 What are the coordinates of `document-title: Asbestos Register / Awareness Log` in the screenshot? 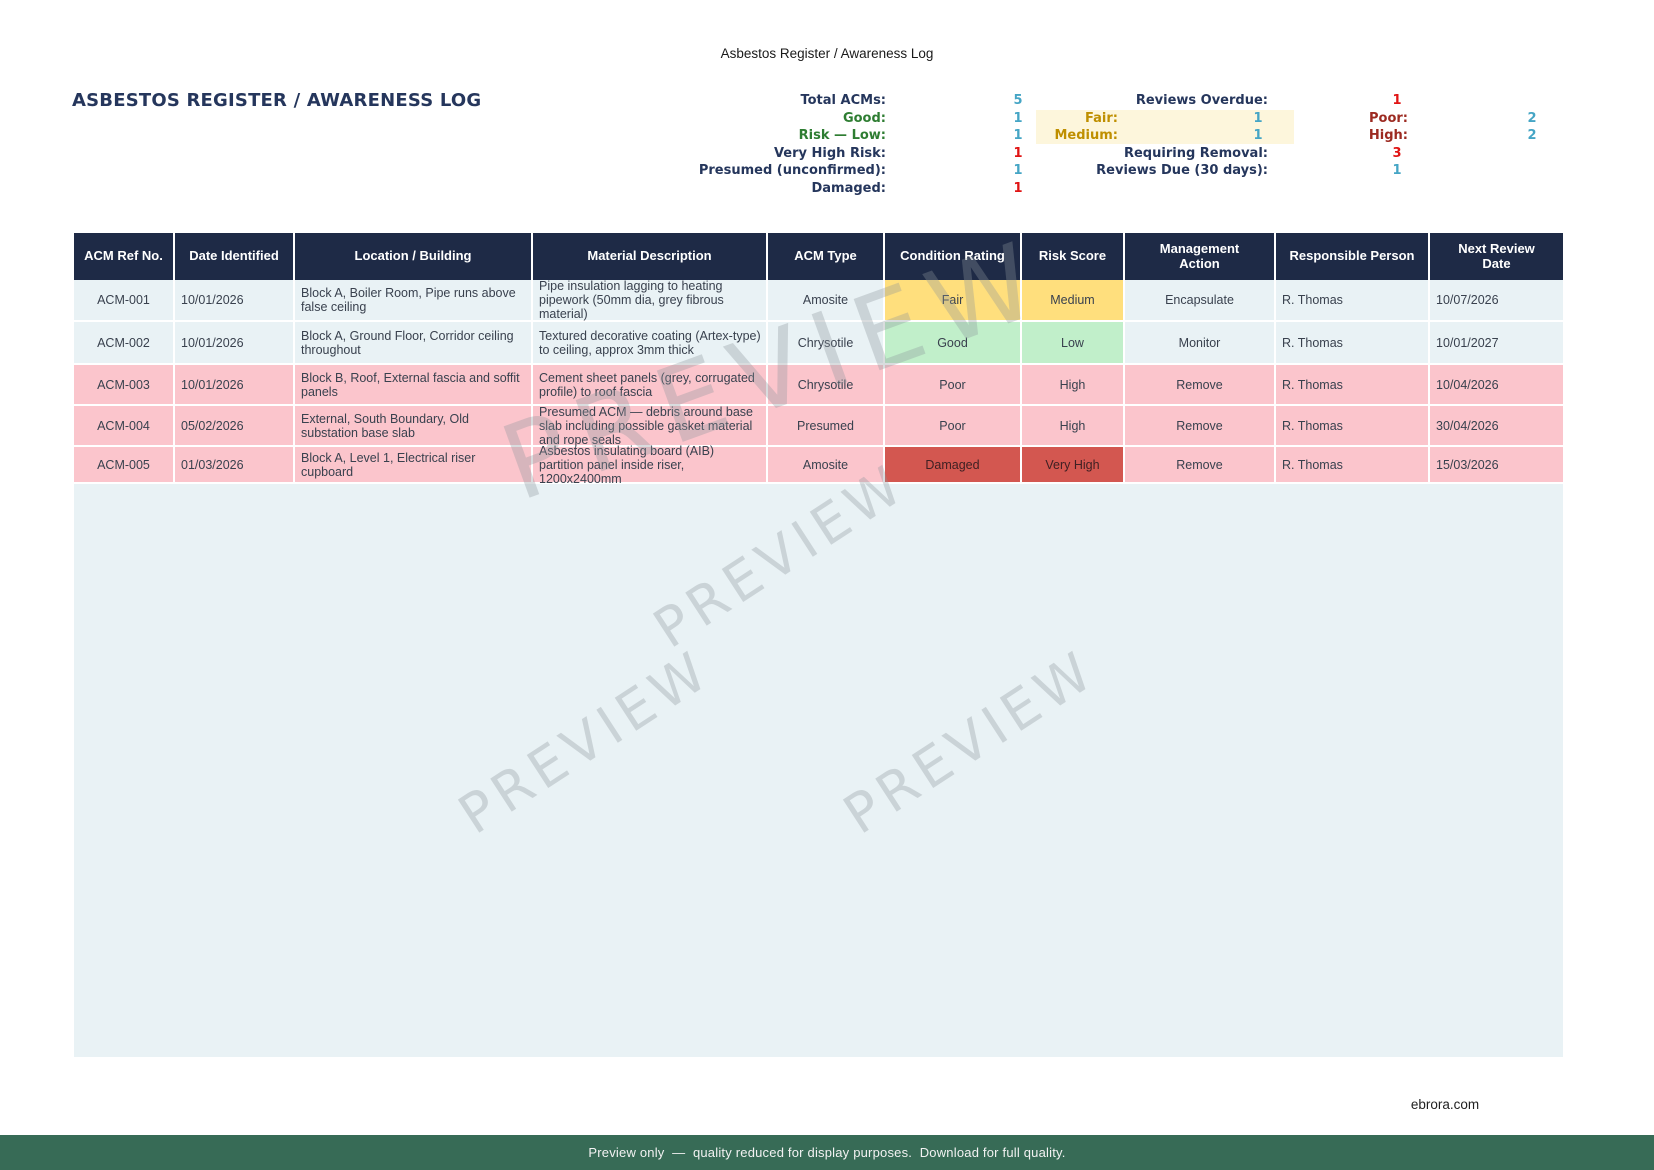 It's located at (827, 53).